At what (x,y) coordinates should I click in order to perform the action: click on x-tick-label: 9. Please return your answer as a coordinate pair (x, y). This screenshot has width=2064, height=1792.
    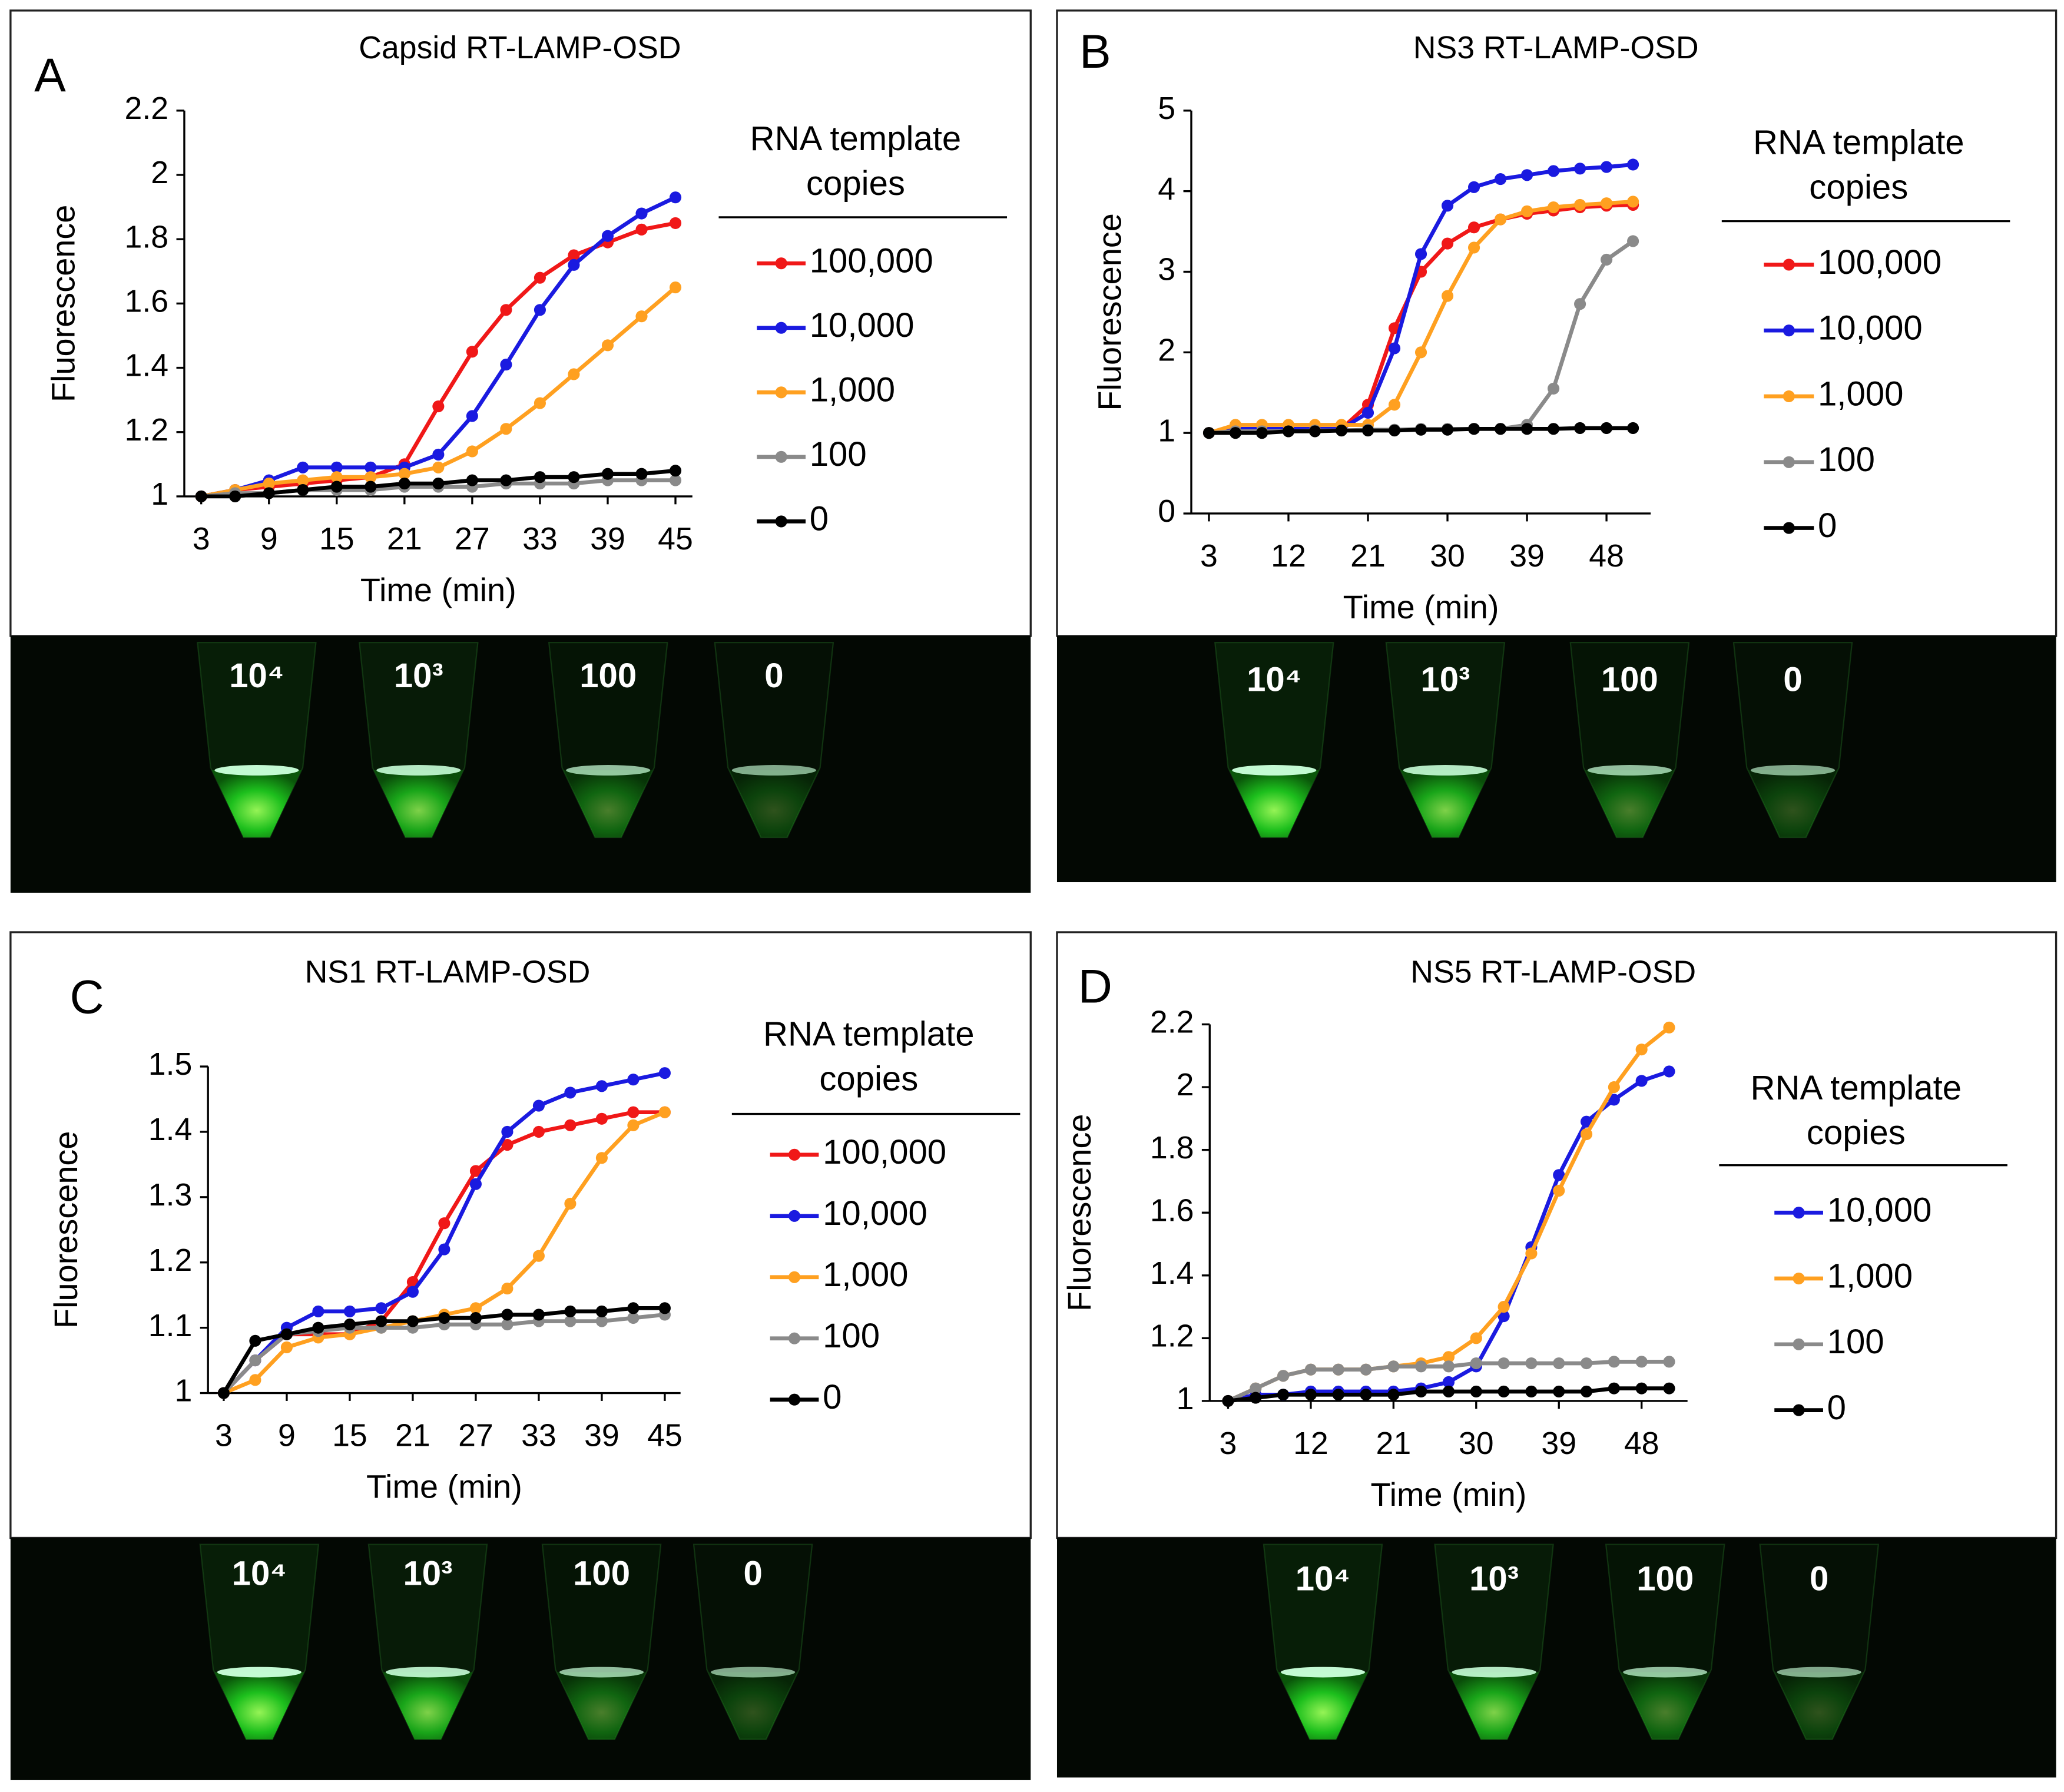
    Looking at the image, I should click on (269, 539).